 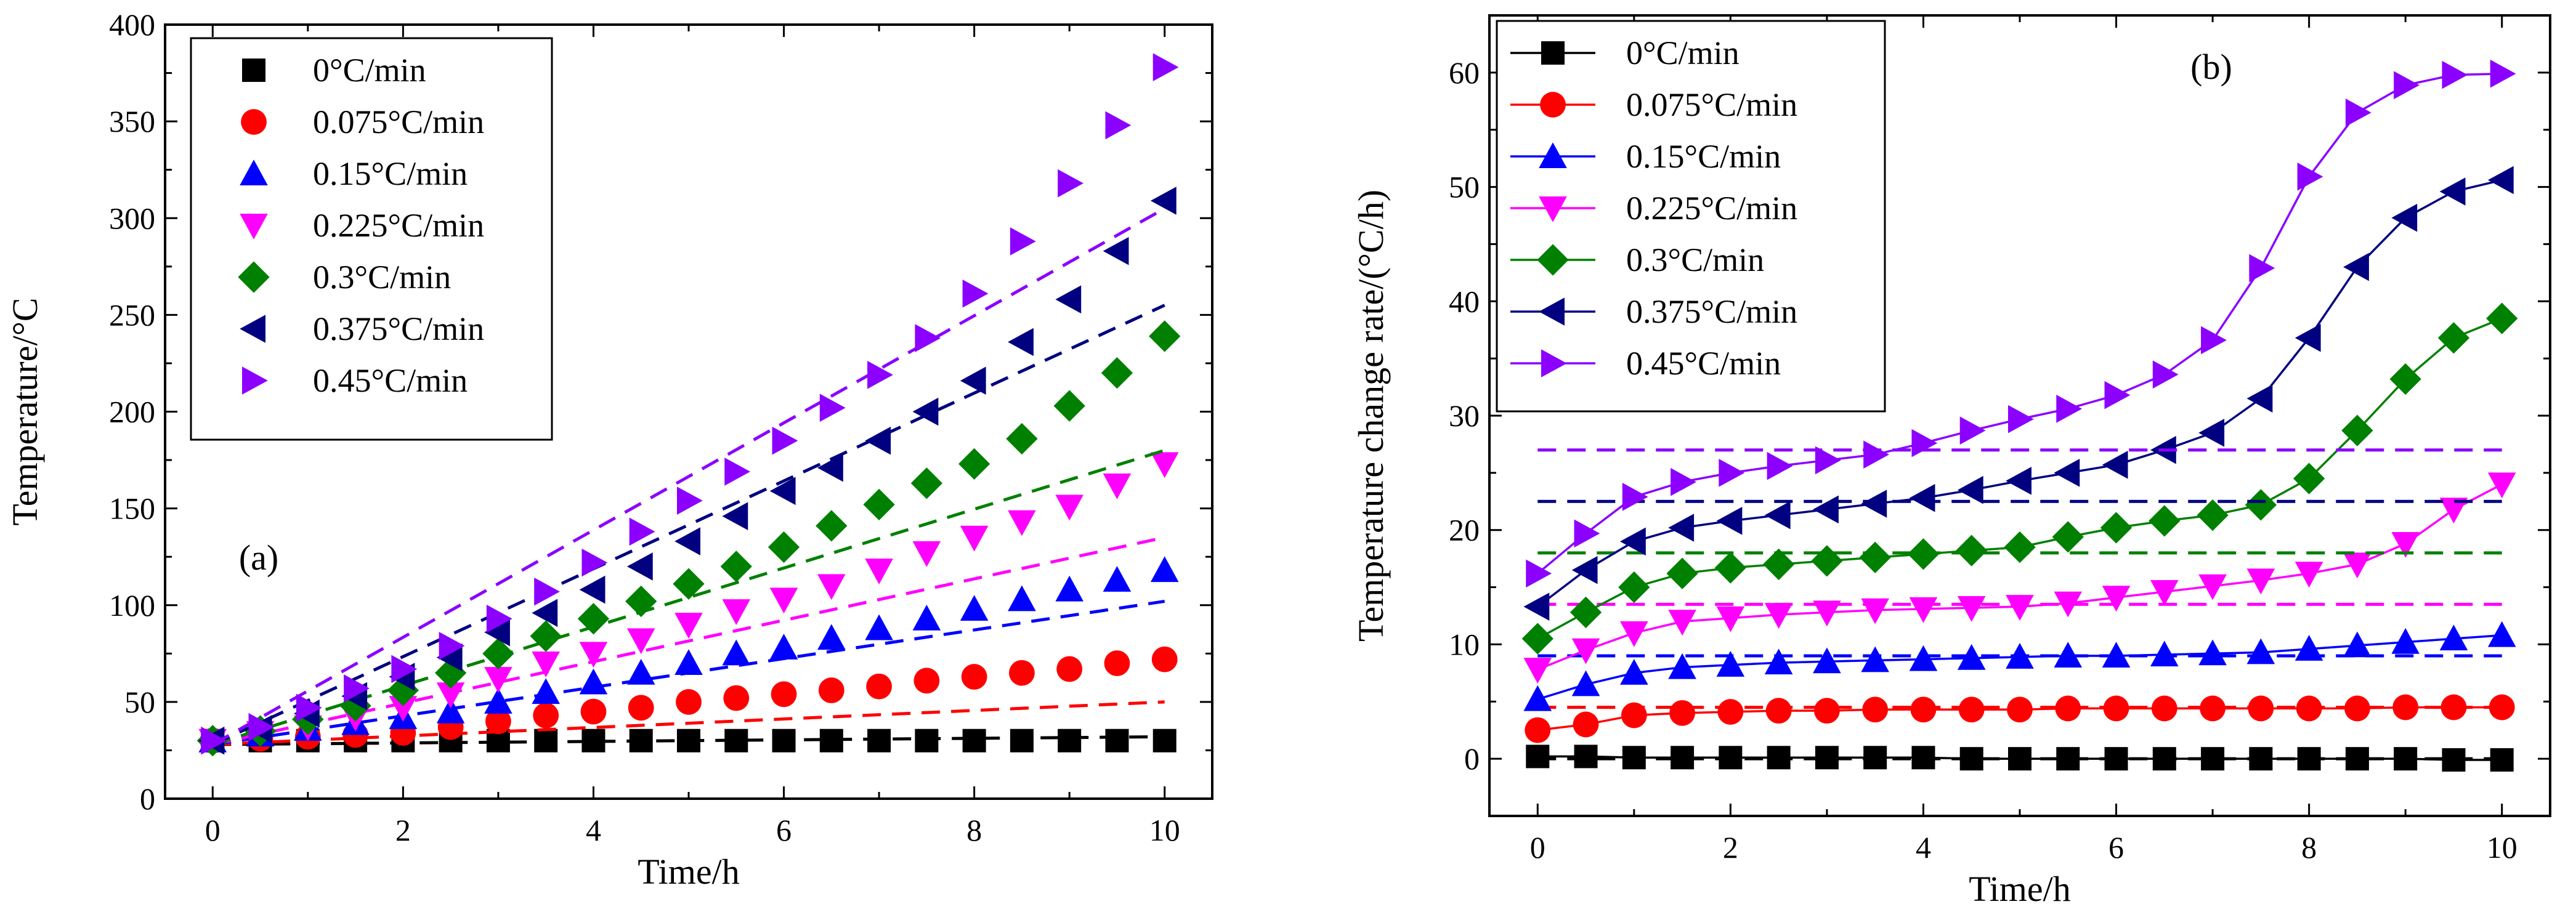 I want to click on legend-entry-label: 0.3°C/min, so click(x=1695, y=259).